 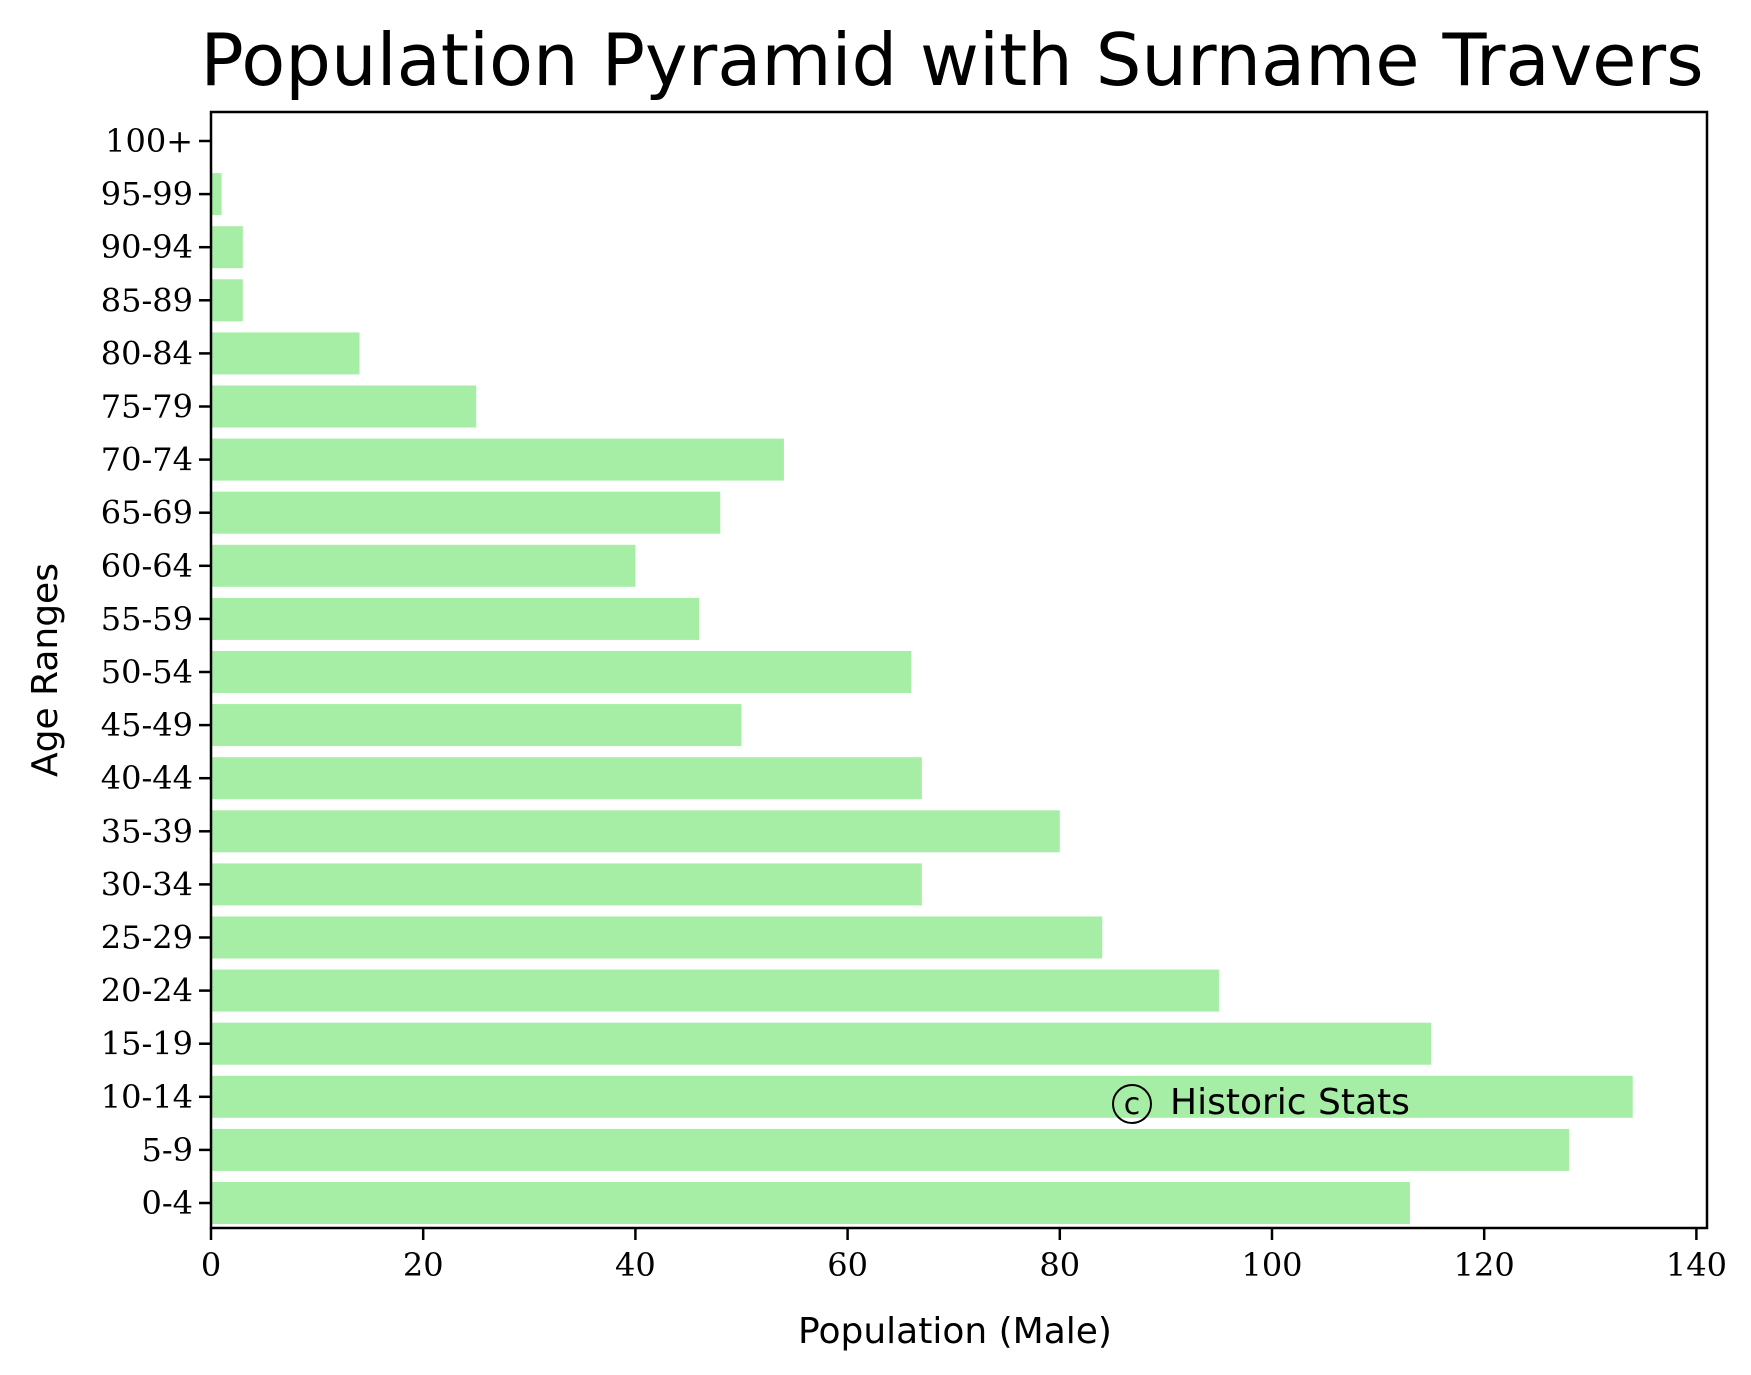 I want to click on y-tick-label: 40-44, so click(x=147, y=778).